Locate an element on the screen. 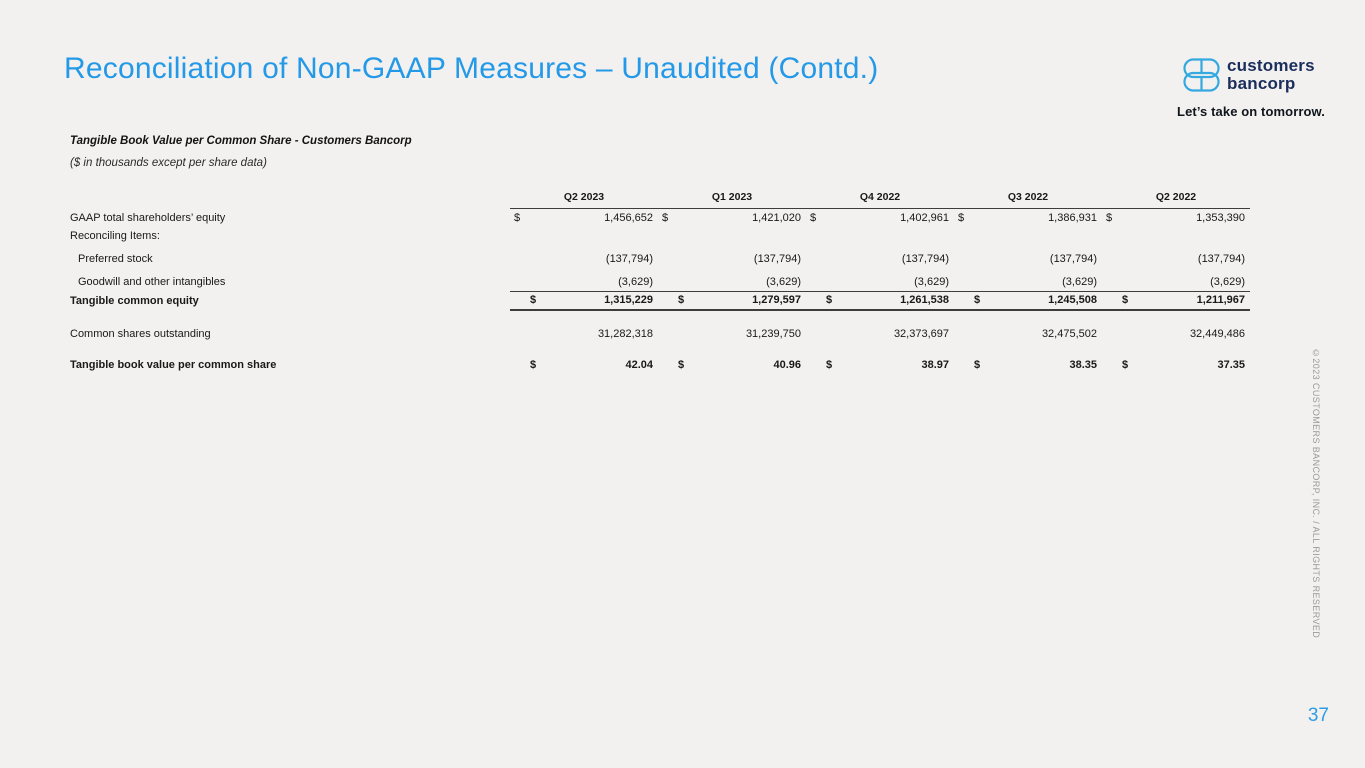 The height and width of the screenshot is (768, 1365). table-cell: $42.04 is located at coordinates (584, 363).